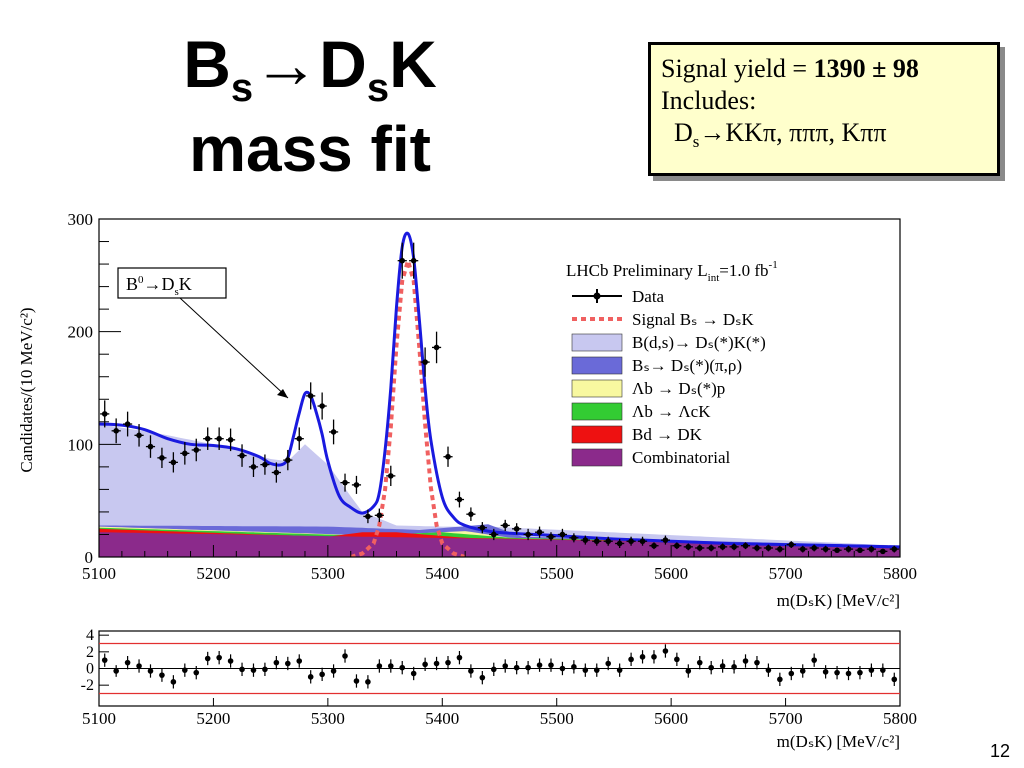  What do you see at coordinates (786, 718) in the screenshot?
I see `pull-x-tick-label: 5700` at bounding box center [786, 718].